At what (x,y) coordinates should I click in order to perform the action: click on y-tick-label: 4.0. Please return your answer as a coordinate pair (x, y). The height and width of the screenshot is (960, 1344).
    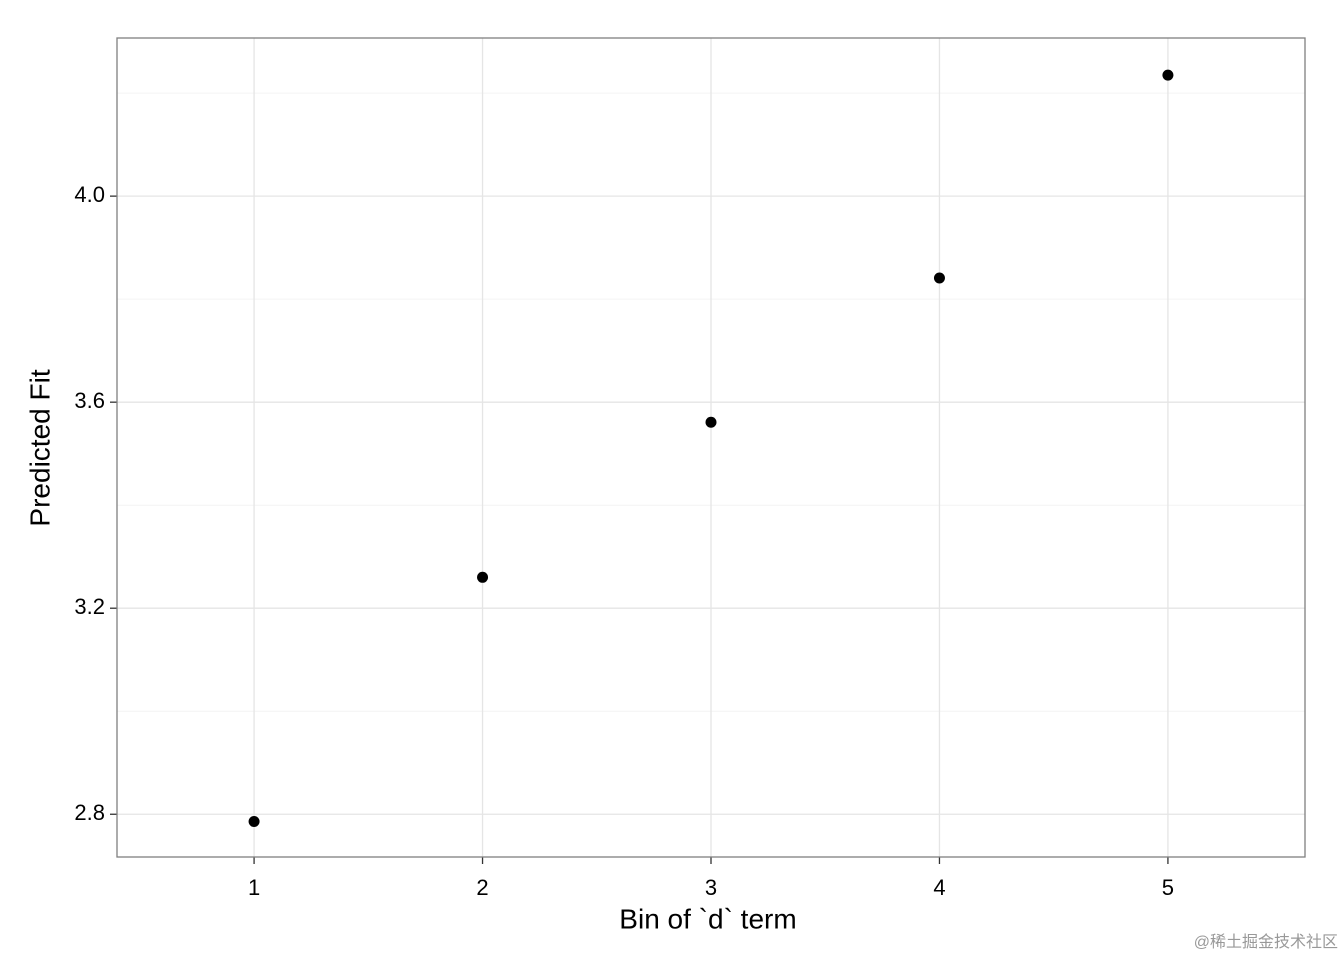
    Looking at the image, I should click on (89, 194).